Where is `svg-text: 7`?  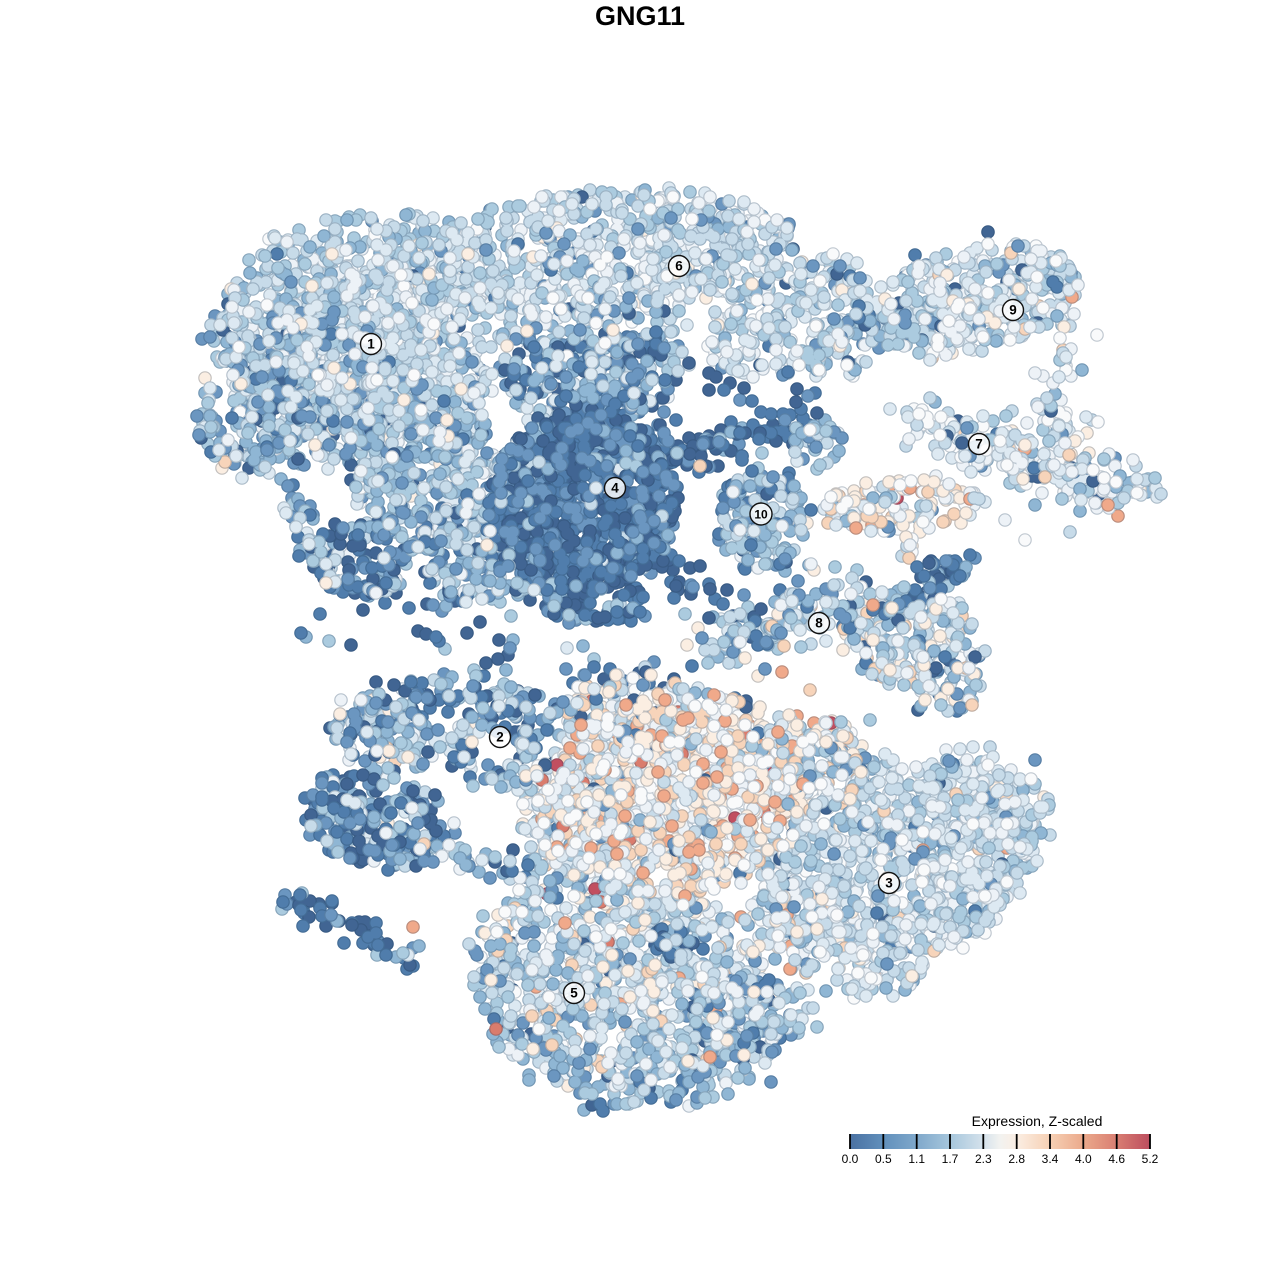 svg-text: 7 is located at coordinates (979, 444).